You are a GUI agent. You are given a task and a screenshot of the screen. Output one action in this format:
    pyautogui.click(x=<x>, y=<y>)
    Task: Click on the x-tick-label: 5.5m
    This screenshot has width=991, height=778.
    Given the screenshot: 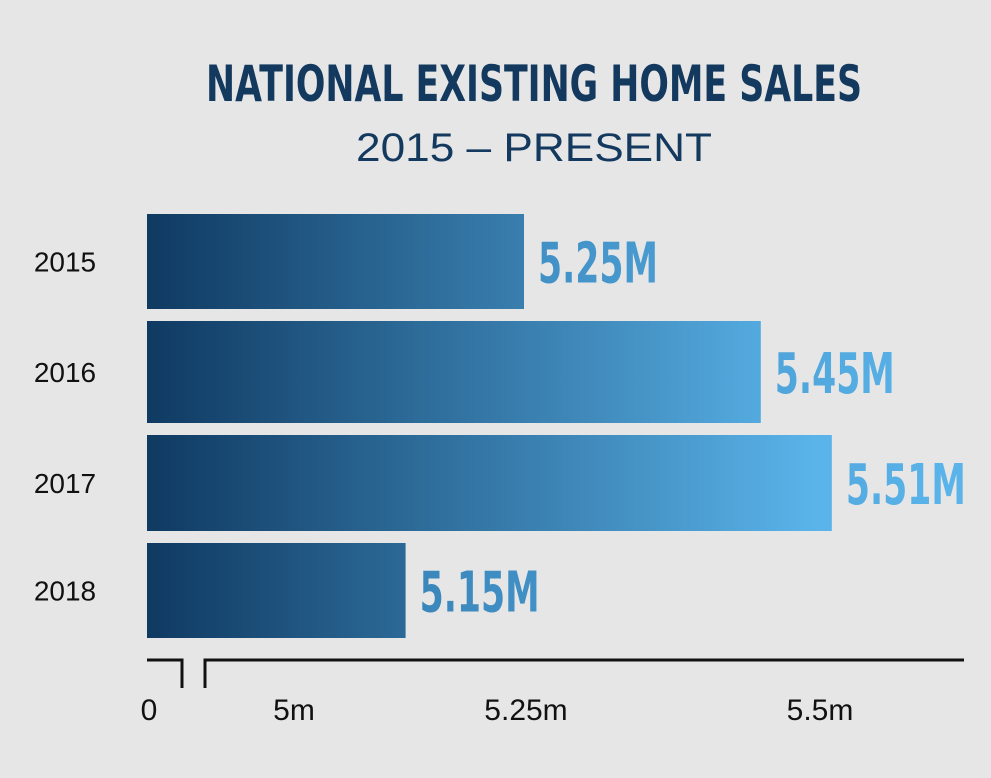 What is the action you would take?
    pyautogui.click(x=820, y=710)
    